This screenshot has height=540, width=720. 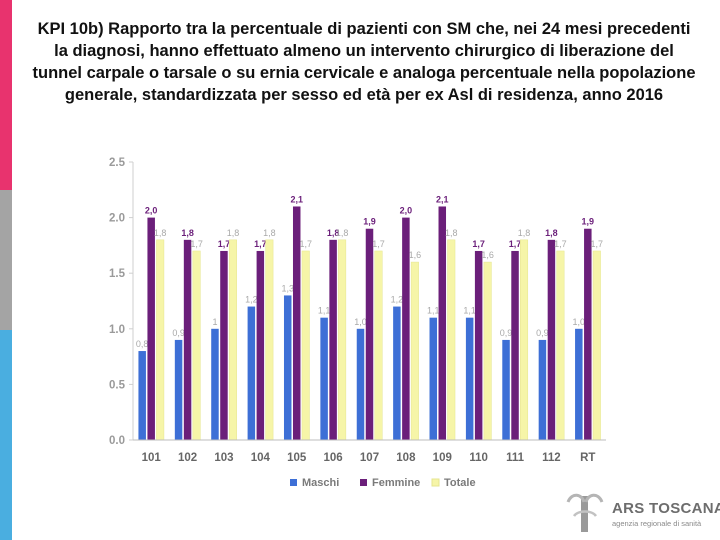 I want to click on category-label: 110, so click(x=478, y=458).